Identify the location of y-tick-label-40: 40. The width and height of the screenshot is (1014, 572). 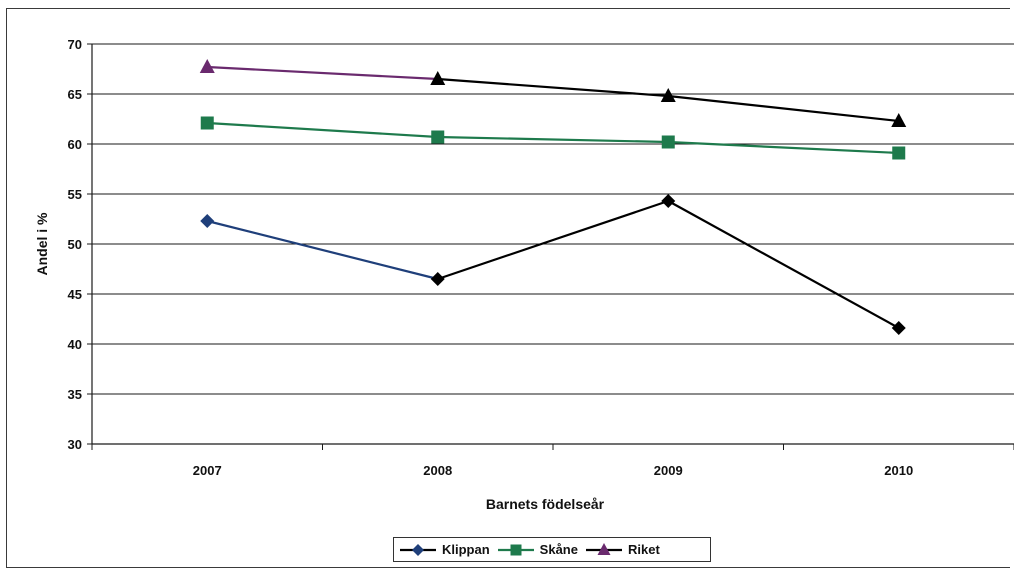
(75, 344).